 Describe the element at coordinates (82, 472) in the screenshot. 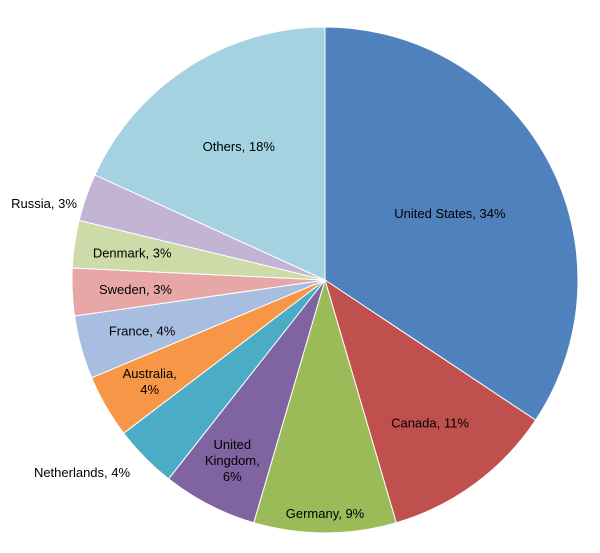

I see `pie-label-netherlands: Netherlands, 4%` at that location.